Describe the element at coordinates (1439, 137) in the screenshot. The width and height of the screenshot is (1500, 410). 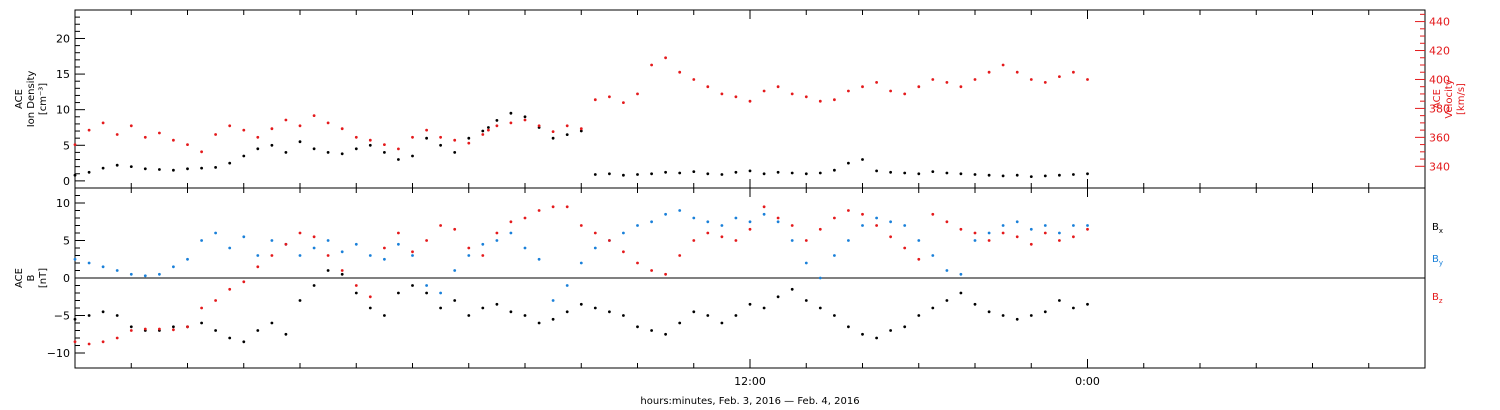
I see `top-right-tick-label: 360` at that location.